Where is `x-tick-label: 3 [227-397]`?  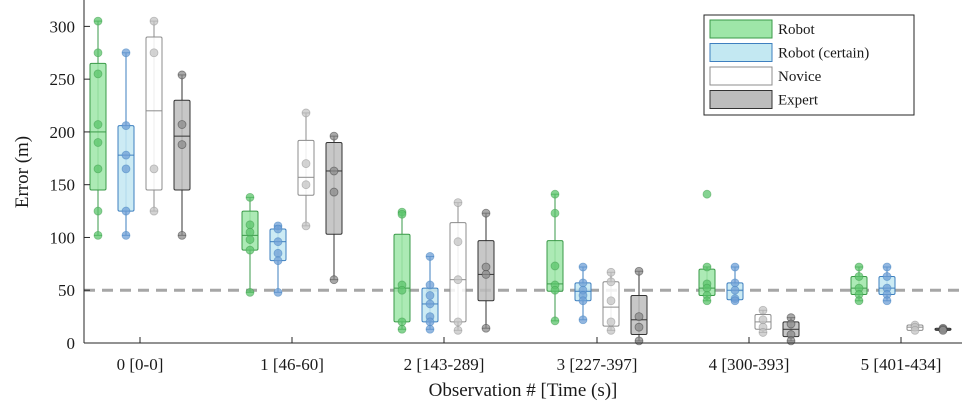 x-tick-label: 3 [227-397] is located at coordinates (597, 364).